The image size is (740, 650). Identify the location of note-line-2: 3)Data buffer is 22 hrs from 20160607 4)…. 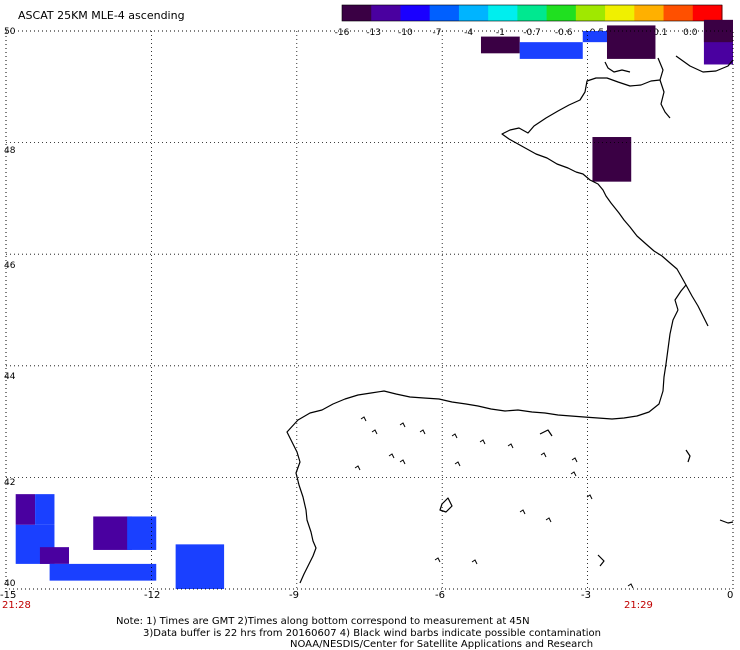
(372, 633).